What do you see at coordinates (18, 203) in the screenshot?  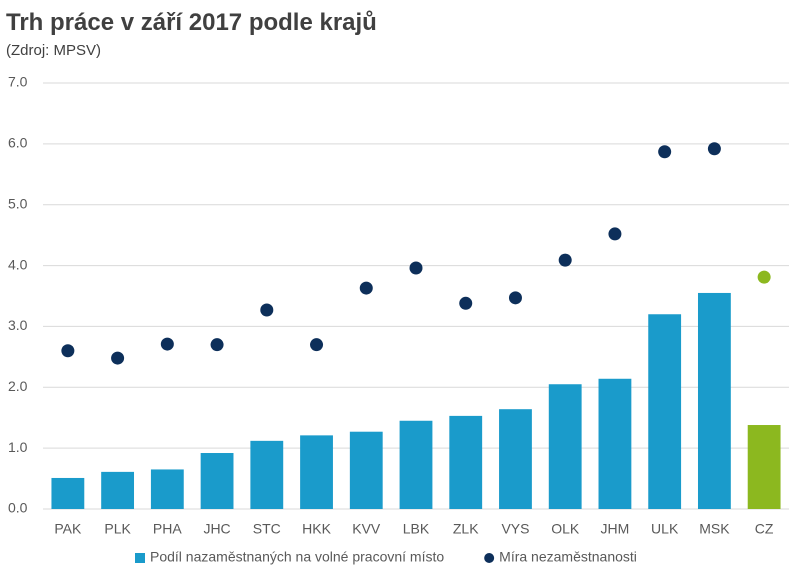 I see `y-tick-label: 5.0` at bounding box center [18, 203].